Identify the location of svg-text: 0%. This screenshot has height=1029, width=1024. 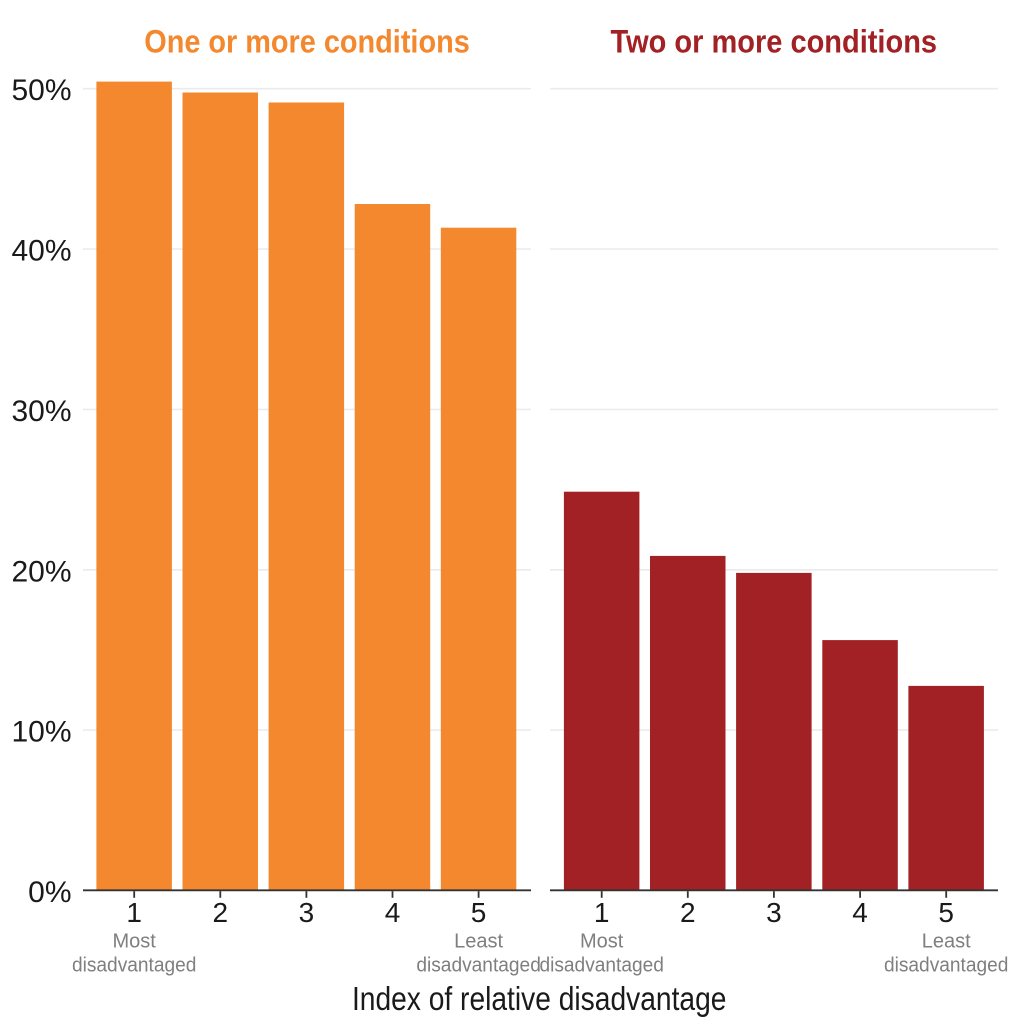
(49, 892).